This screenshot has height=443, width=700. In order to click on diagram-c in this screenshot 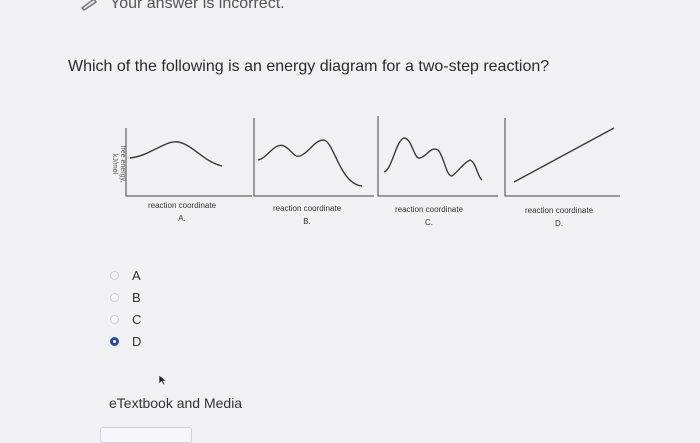, I will do `click(437, 156)`.